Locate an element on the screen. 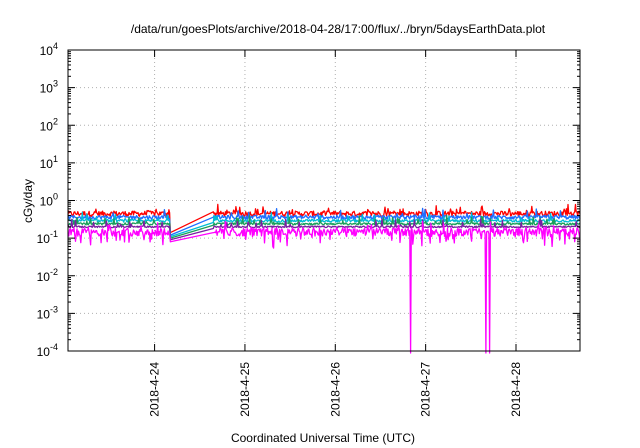 The width and height of the screenshot is (640, 448). y-tick-exponent: 0 is located at coordinates (55, 197).